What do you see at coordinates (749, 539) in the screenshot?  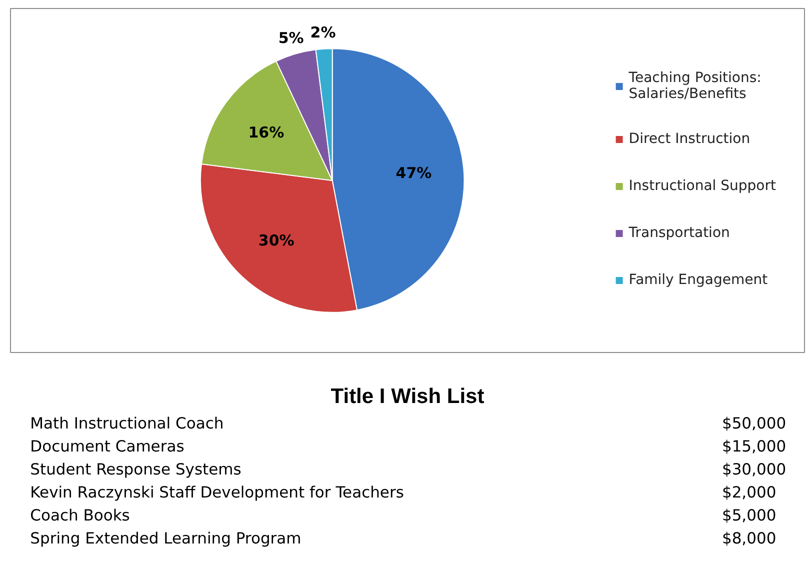 I see `text: $8,000` at bounding box center [749, 539].